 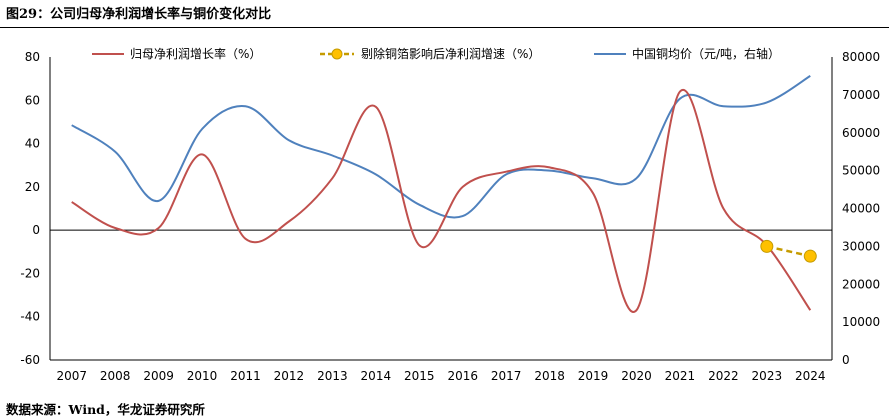 I want to click on x-tick-label: 2023, so click(x=767, y=376).